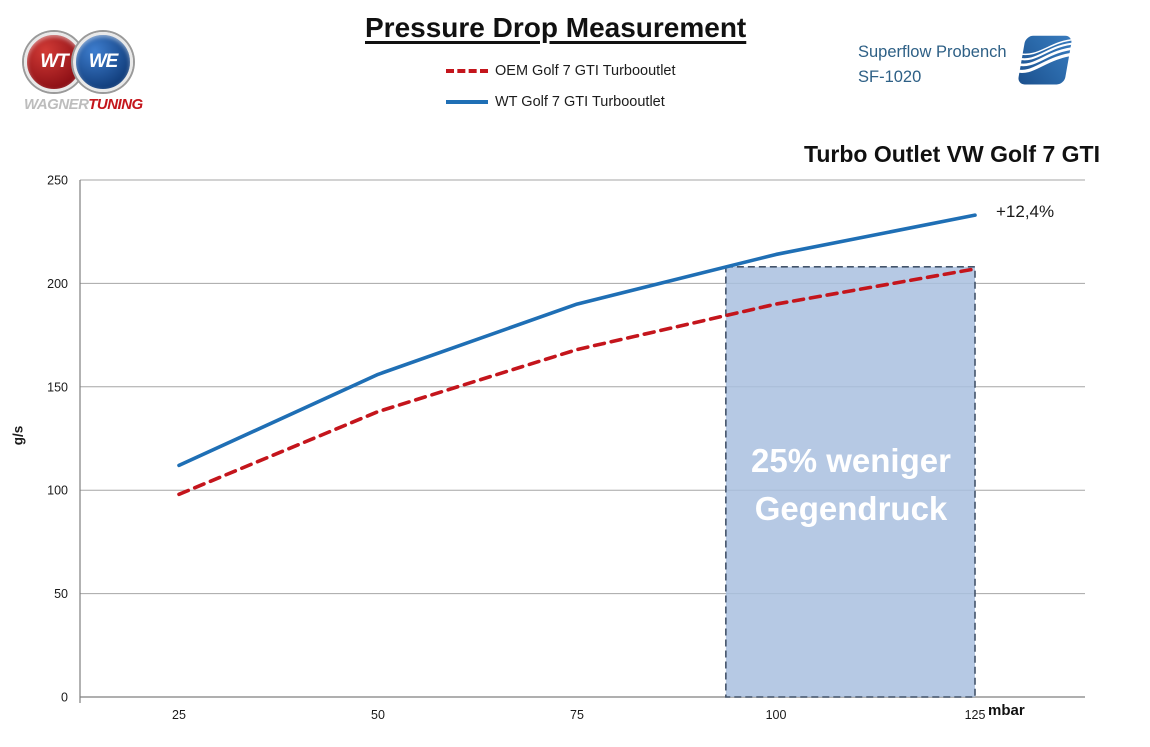 This screenshot has height=747, width=1150. I want to click on highlight-region-label: 25% weniger Gegendruck, so click(851, 485).